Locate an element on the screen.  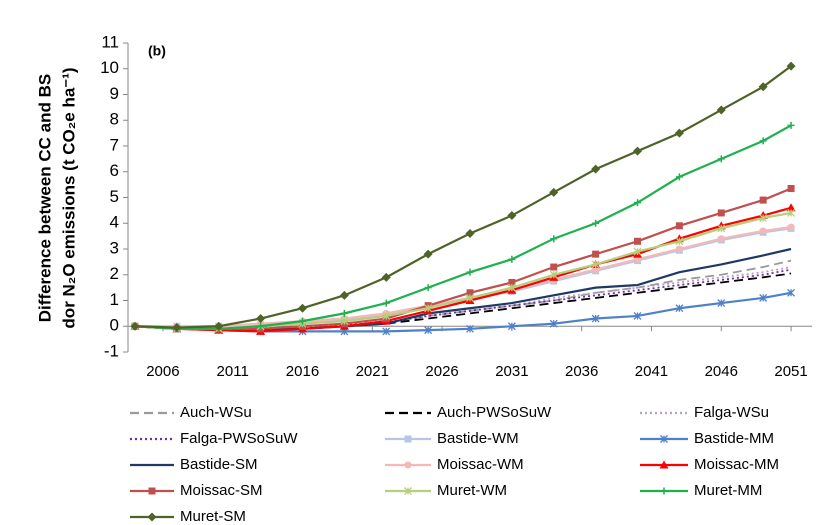
y-axis-label: Difference between CC and BS is located at coordinates (44, 198).